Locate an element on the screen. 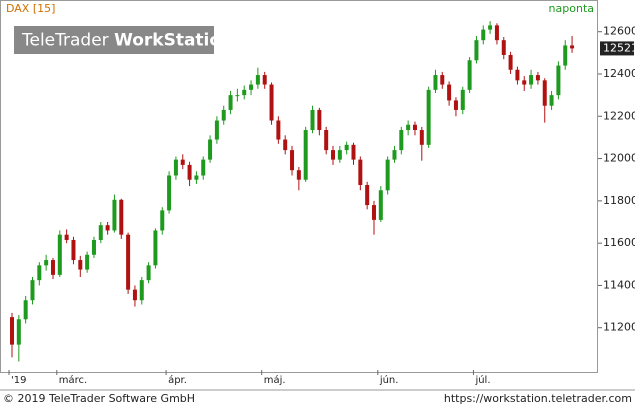 This screenshot has width=635, height=408. y-tick-label: 11800 is located at coordinates (619, 200).